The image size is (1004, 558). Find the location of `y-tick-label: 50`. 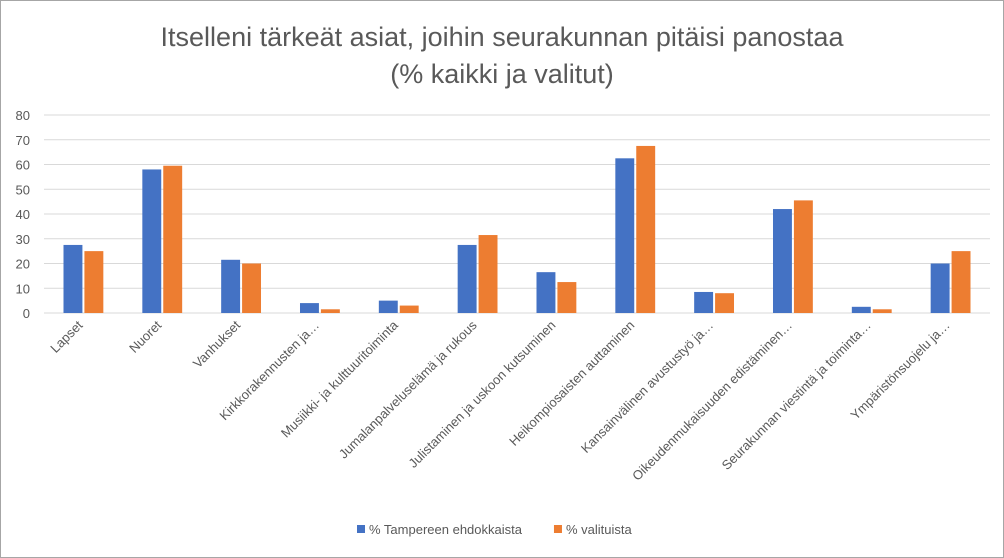

y-tick-label: 50 is located at coordinates (23, 189).